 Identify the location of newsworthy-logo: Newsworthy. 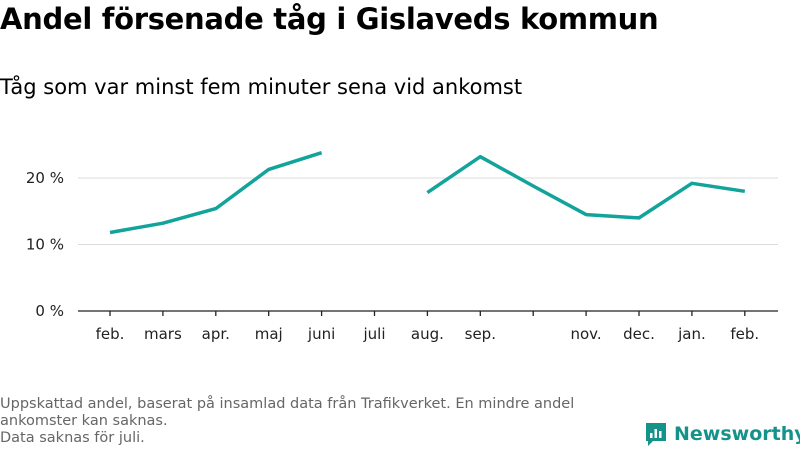
(722, 434).